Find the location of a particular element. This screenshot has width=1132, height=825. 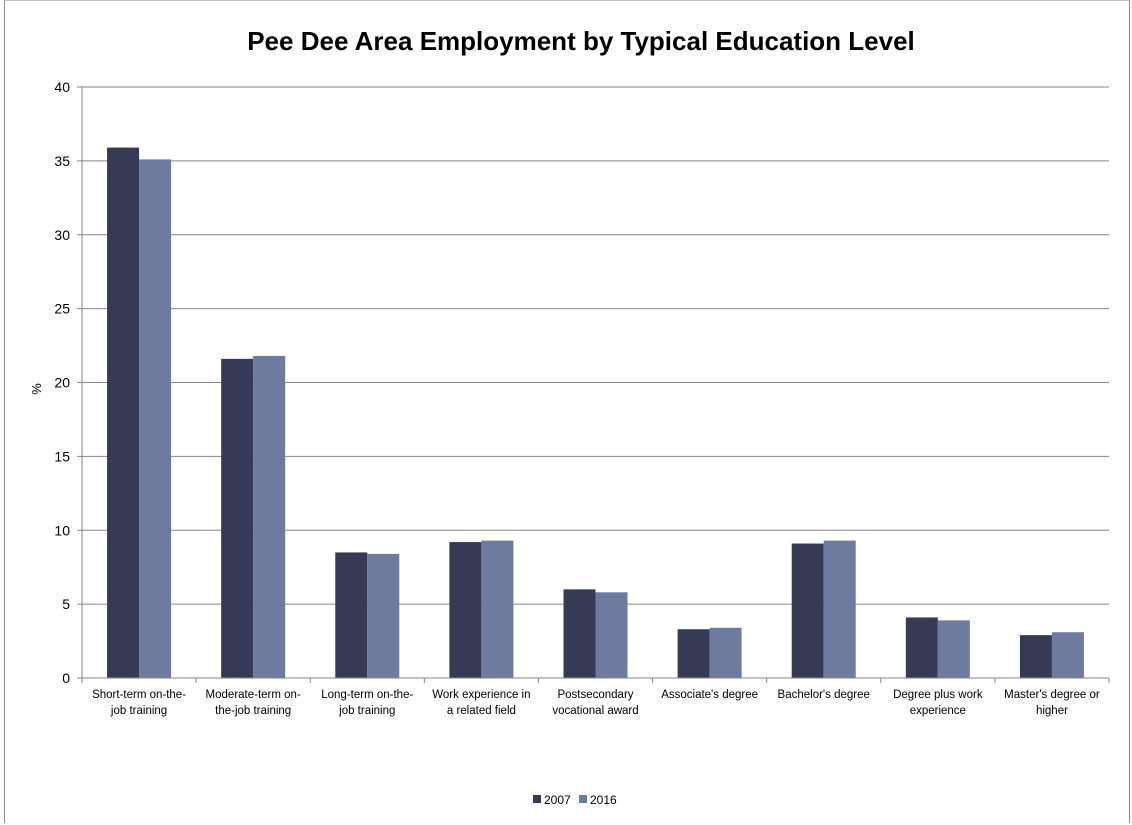

y-tick-label: 15 is located at coordinates (62, 456).